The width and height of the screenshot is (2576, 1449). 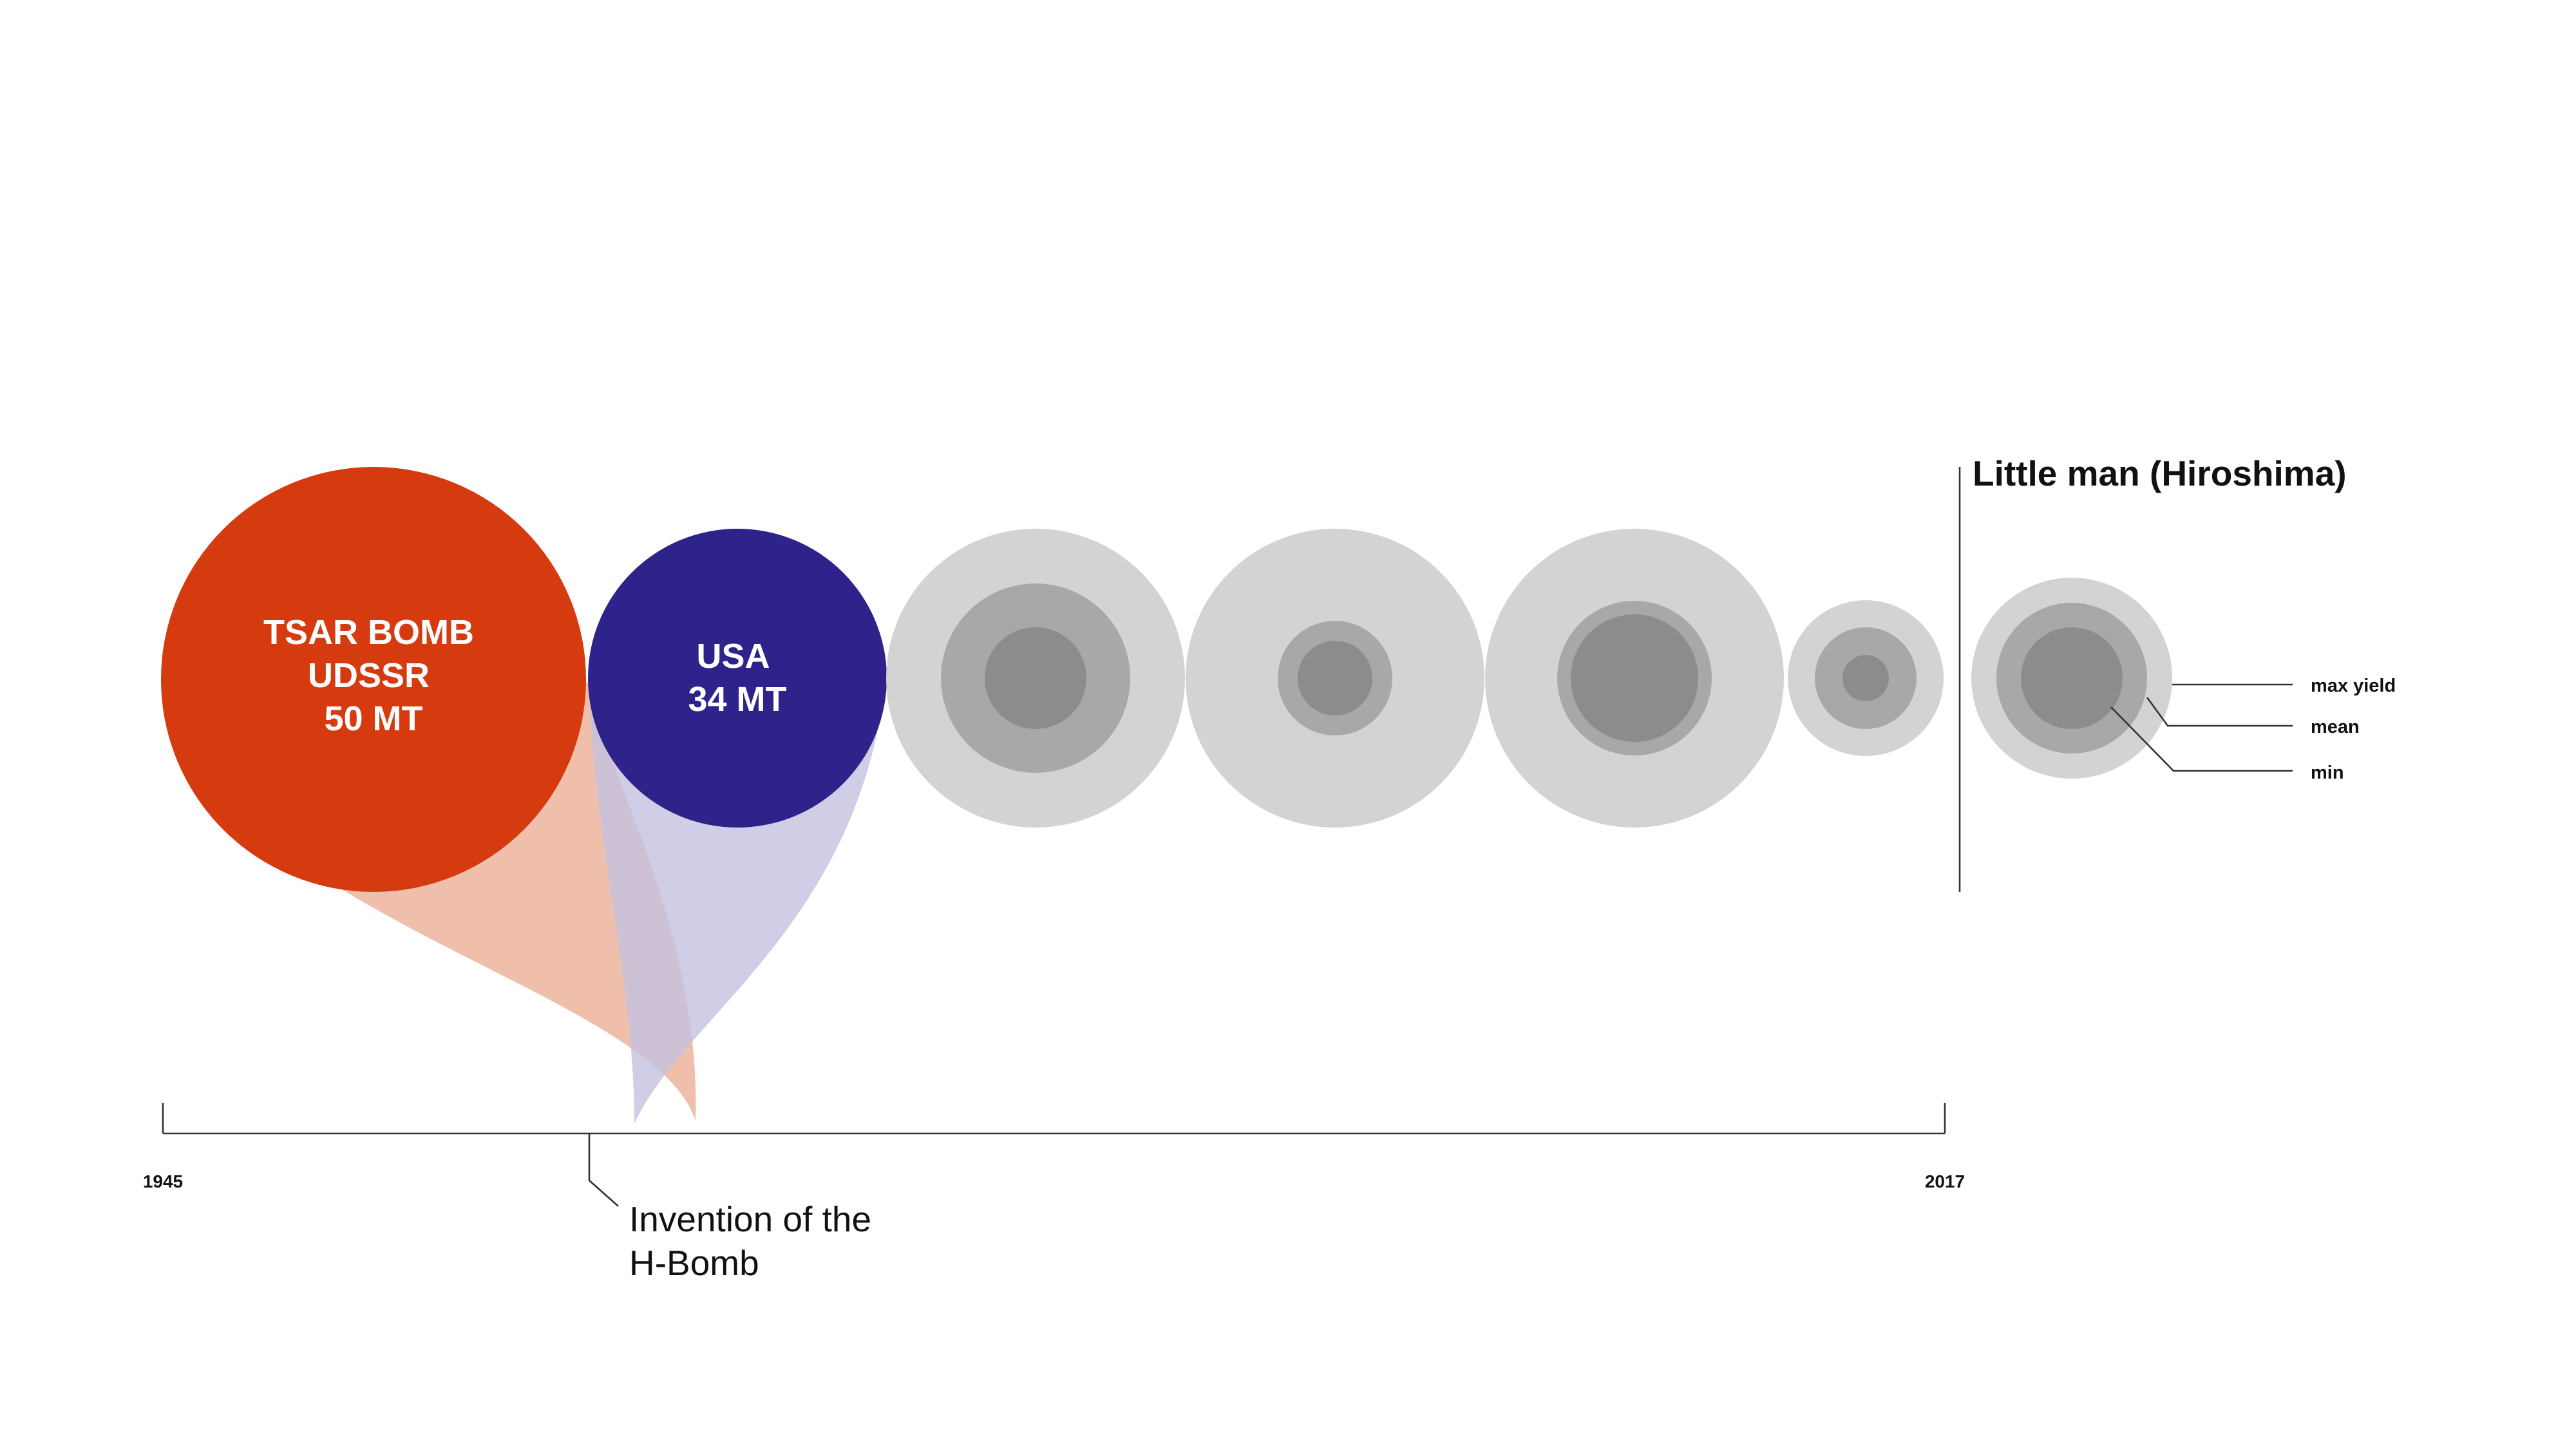 What do you see at coordinates (369, 676) in the screenshot?
I see `tsar-label-line-2: UDSSR` at bounding box center [369, 676].